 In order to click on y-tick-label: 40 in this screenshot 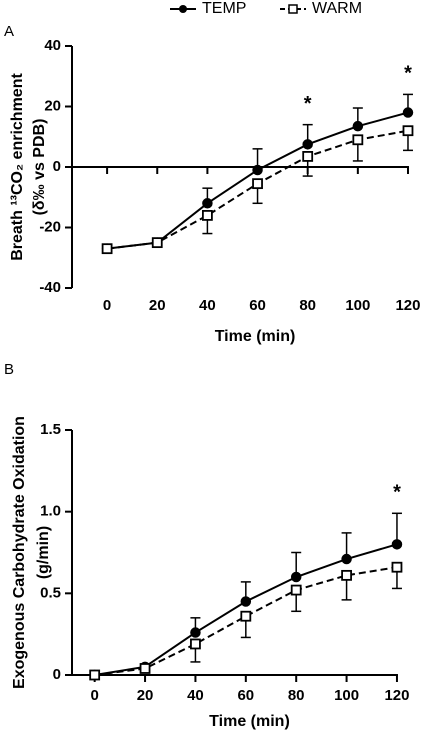, I will do `click(52, 45)`.